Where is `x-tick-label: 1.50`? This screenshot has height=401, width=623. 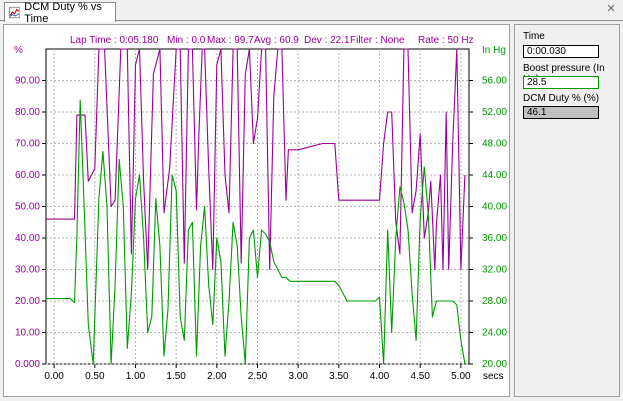 x-tick-label: 1.50 is located at coordinates (176, 376).